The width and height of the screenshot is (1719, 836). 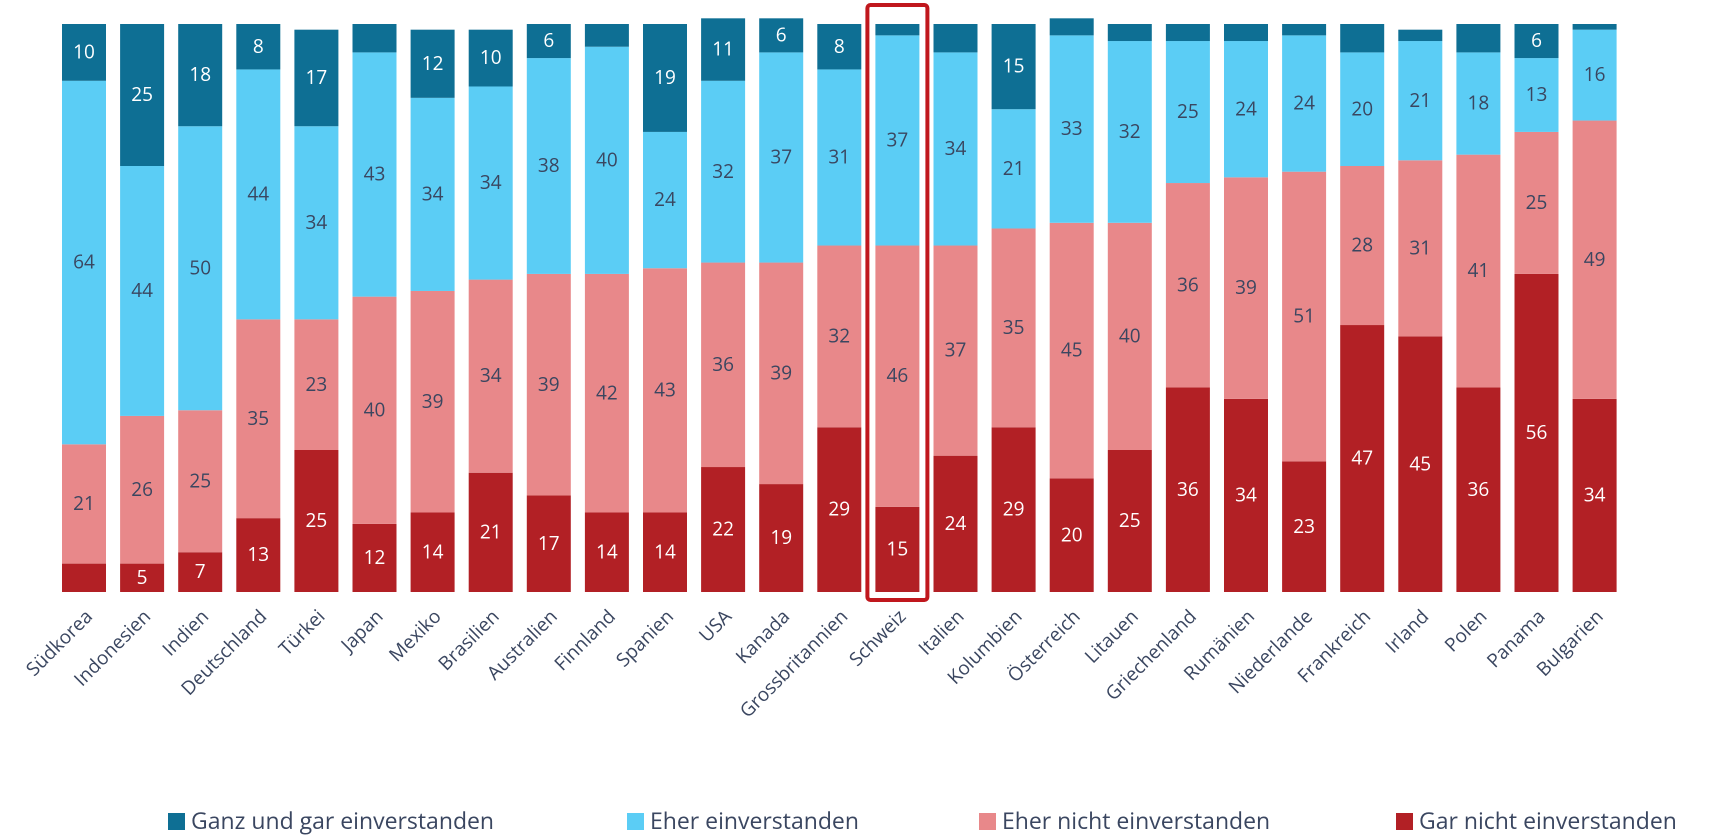 What do you see at coordinates (361, 630) in the screenshot?
I see `x-tick-label: Japan` at bounding box center [361, 630].